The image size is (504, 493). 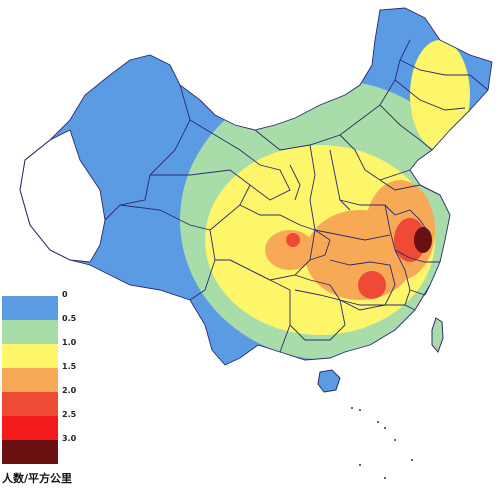 I want to click on boundary-gansu, so click(x=240, y=160).